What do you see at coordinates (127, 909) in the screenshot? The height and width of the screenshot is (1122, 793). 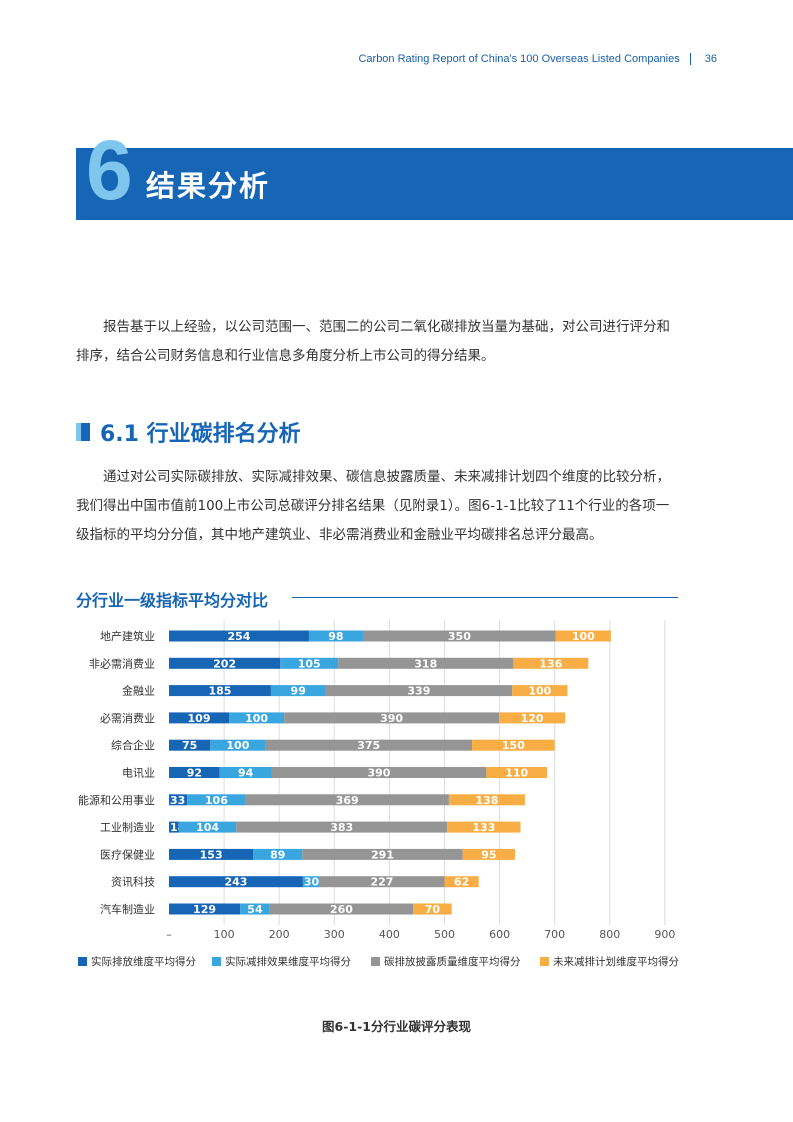 I see `category-label: 汽车制造业` at bounding box center [127, 909].